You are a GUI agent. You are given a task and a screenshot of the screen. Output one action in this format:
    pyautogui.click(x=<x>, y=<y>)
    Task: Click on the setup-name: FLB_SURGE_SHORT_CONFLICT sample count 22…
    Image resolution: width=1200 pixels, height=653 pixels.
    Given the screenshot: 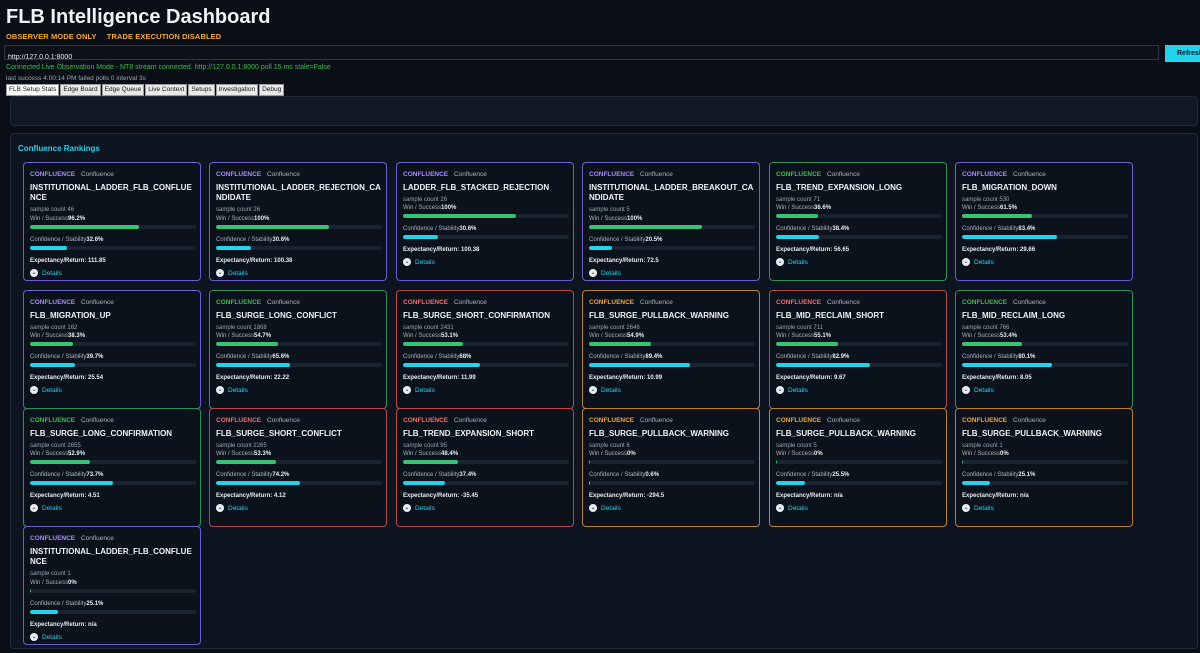 What is the action you would take?
    pyautogui.click(x=299, y=440)
    